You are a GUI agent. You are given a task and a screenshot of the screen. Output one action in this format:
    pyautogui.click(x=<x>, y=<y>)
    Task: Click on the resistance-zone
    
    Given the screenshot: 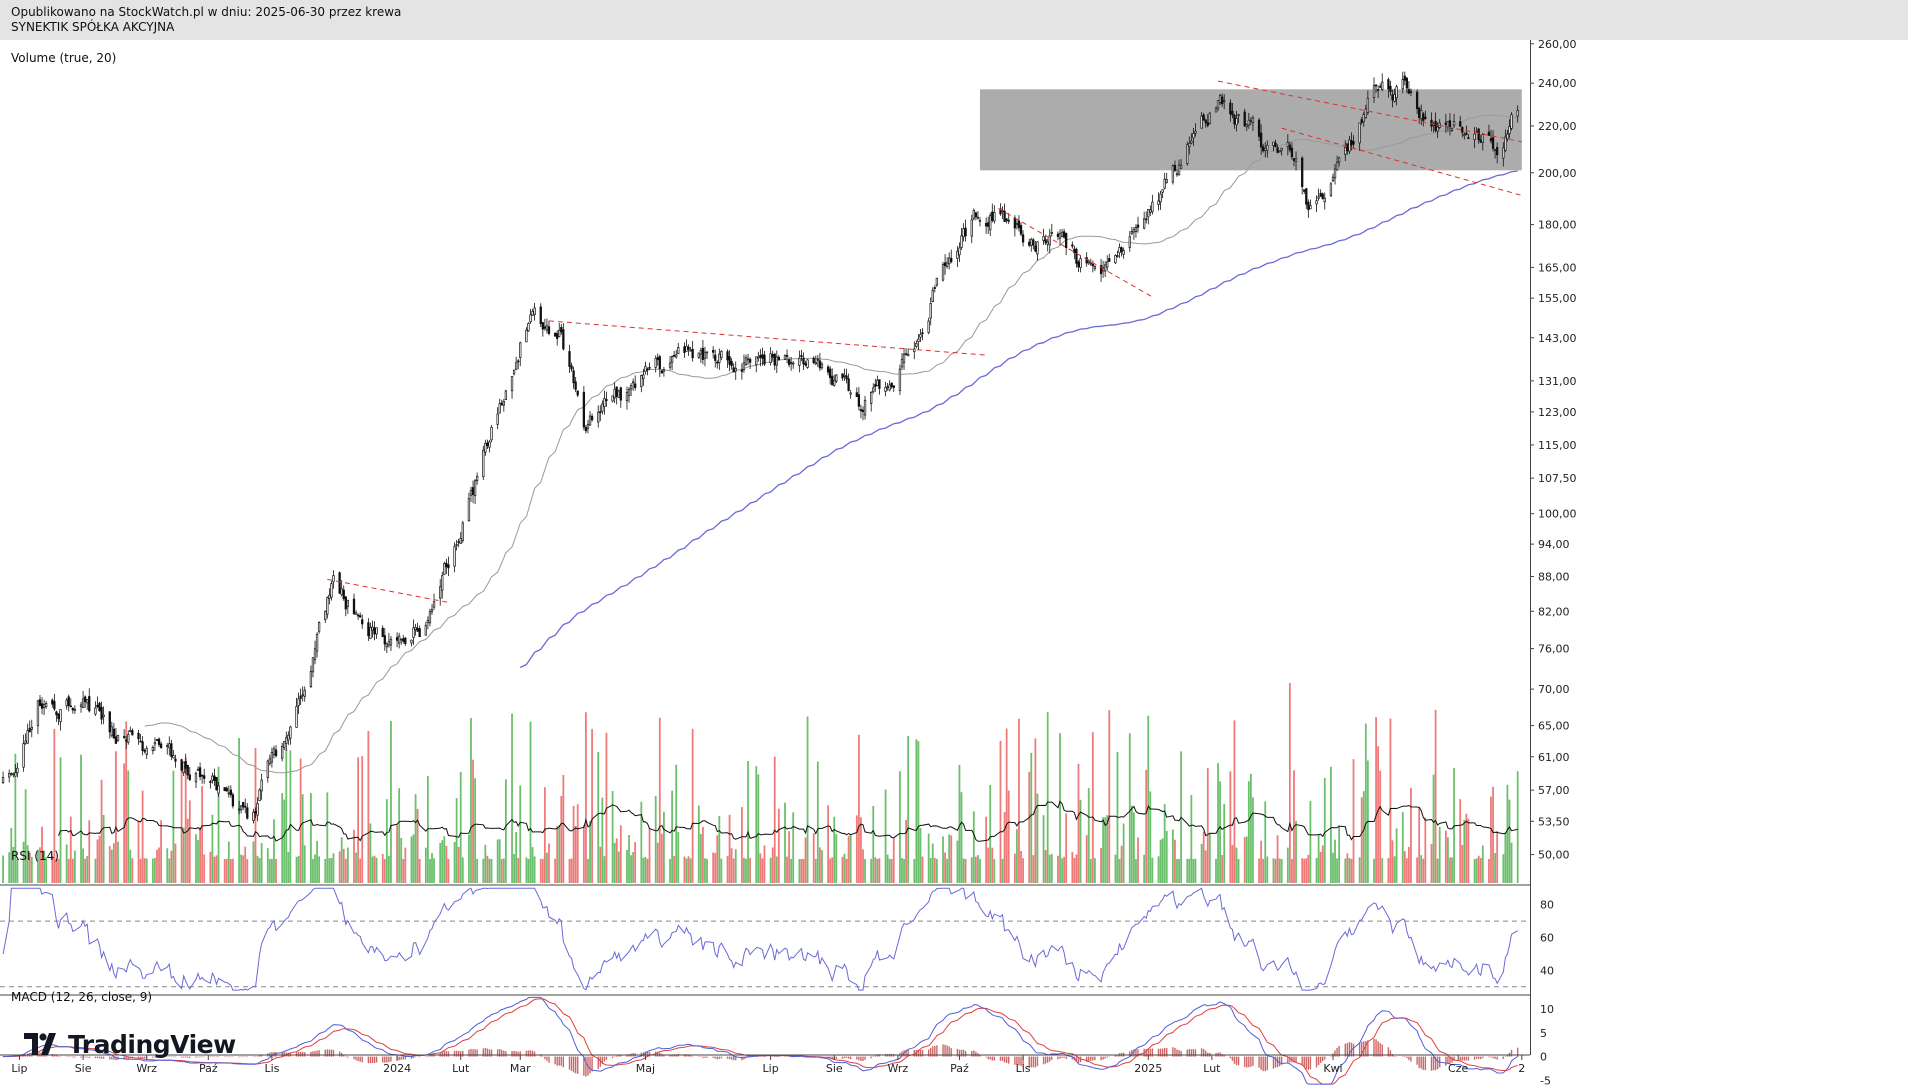 What is the action you would take?
    pyautogui.click(x=1250, y=130)
    